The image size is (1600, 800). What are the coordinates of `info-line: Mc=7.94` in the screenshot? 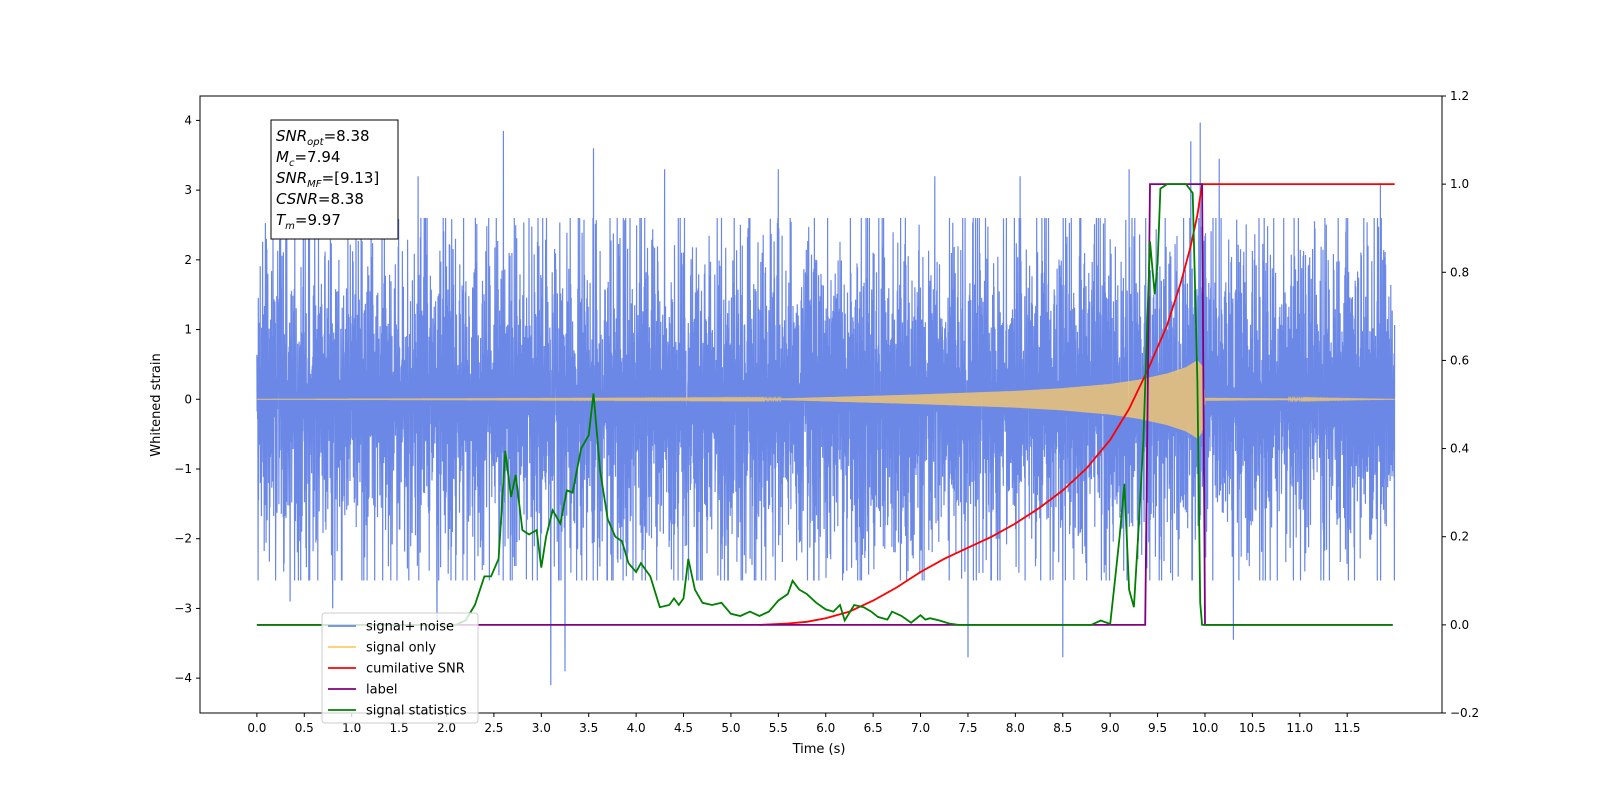 It's located at (308, 158).